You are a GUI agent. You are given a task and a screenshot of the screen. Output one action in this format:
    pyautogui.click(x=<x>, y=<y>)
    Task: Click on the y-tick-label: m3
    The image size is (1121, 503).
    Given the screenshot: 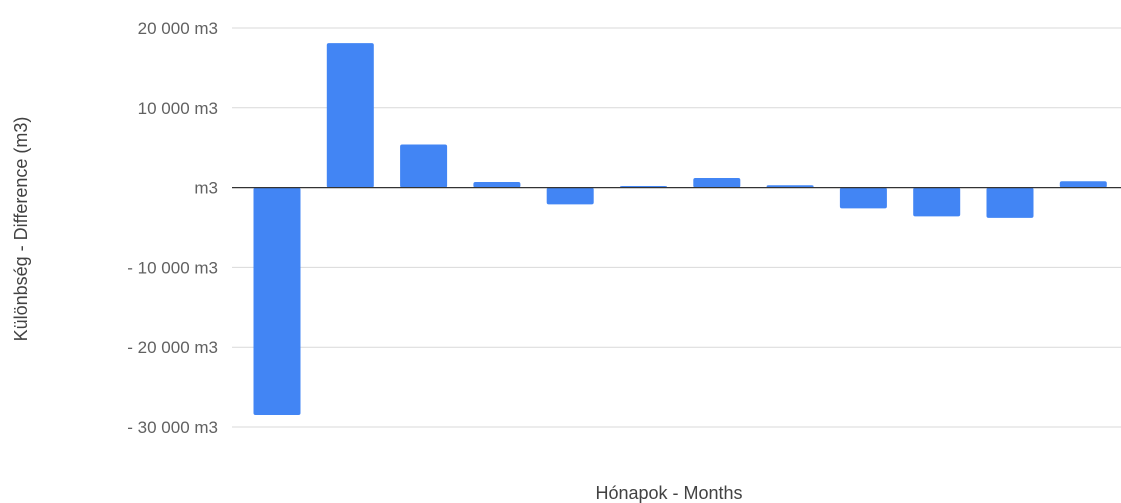 What is the action you would take?
    pyautogui.click(x=206, y=188)
    